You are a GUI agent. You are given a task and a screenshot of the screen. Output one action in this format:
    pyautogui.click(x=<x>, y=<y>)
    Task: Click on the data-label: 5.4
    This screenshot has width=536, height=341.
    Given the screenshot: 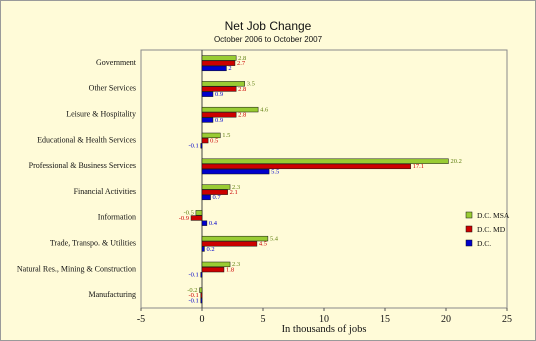 What is the action you would take?
    pyautogui.click(x=274, y=238)
    